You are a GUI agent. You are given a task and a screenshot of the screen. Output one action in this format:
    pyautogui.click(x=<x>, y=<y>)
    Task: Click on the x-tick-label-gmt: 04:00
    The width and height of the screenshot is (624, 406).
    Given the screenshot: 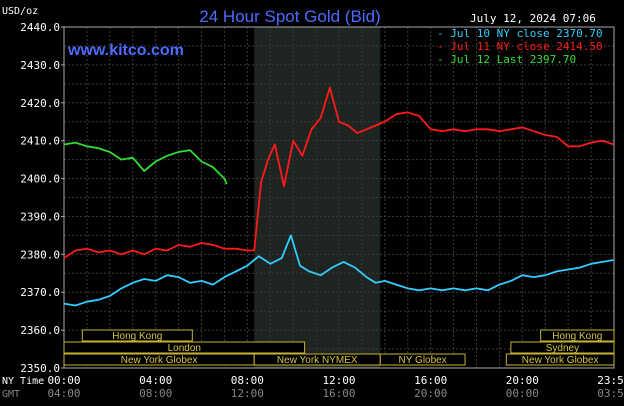 What is the action you would take?
    pyautogui.click(x=63, y=393)
    